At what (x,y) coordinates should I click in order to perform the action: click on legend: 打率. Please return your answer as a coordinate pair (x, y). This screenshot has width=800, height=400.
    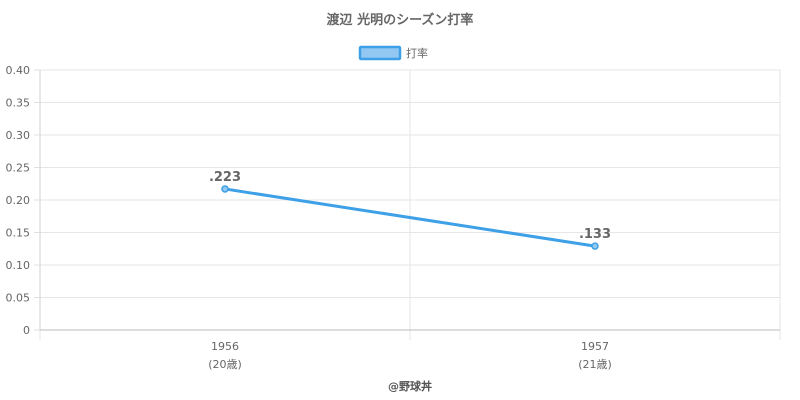
    Looking at the image, I should click on (393, 53).